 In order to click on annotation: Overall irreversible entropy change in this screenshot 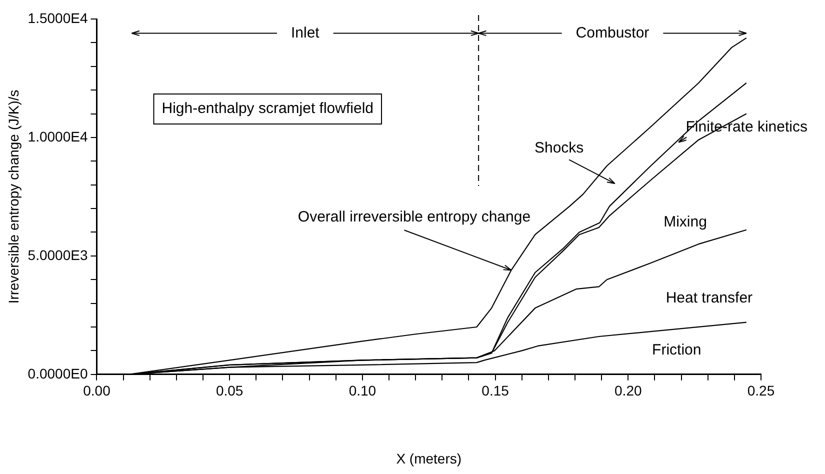, I will do `click(414, 217)`.